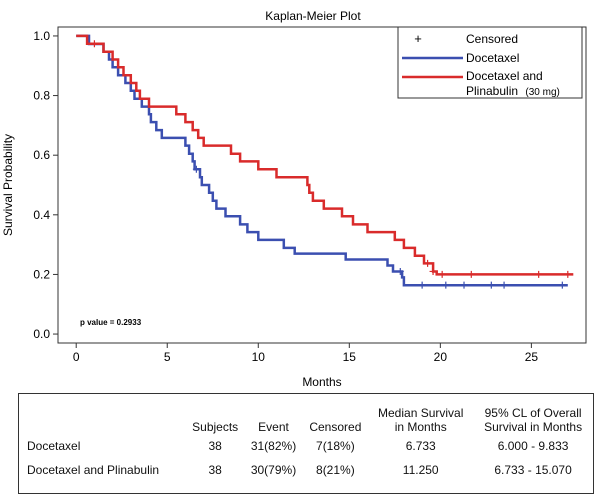 The width and height of the screenshot is (599, 498). What do you see at coordinates (215, 427) in the screenshot?
I see `summary-header-cell: Subjects` at bounding box center [215, 427].